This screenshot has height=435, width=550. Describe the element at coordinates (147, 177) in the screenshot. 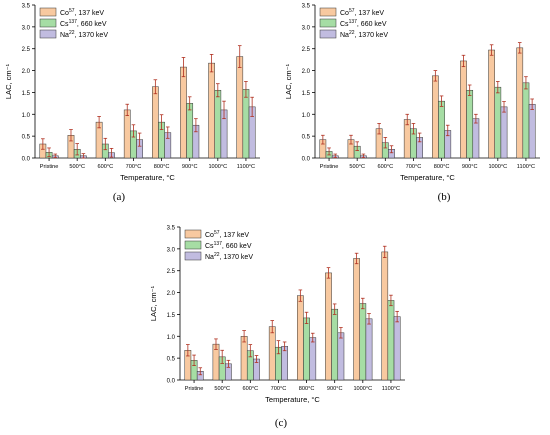

I see `x-axis-label: Temperature, °C` at that location.